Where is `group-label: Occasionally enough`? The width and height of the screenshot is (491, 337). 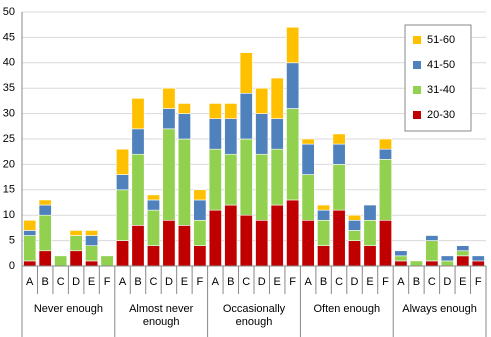 group-label: Occasionally enough is located at coordinates (254, 315).